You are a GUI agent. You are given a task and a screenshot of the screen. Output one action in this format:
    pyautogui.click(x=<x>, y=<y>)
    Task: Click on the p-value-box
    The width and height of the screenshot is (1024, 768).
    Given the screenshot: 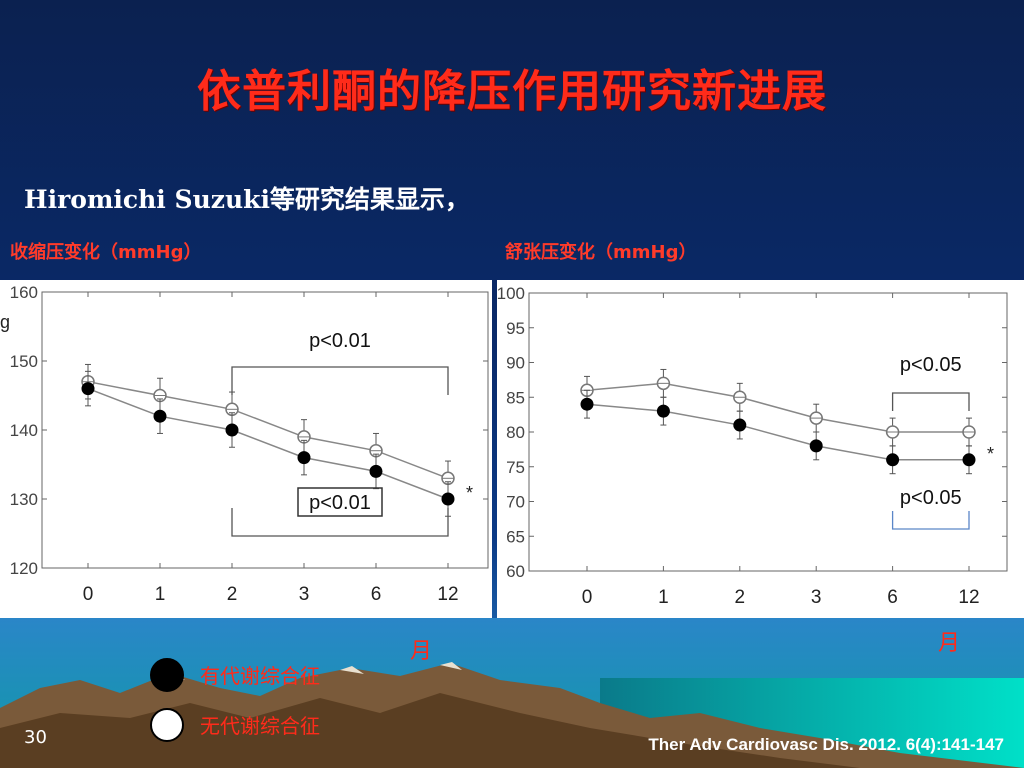 What is the action you would take?
    pyautogui.click(x=340, y=502)
    